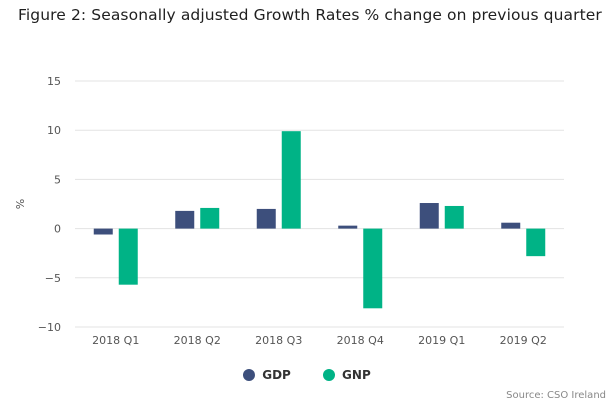 The image size is (614, 405). Describe the element at coordinates (128, 256) in the screenshot. I see `bar-gnp-2018-q1` at that location.